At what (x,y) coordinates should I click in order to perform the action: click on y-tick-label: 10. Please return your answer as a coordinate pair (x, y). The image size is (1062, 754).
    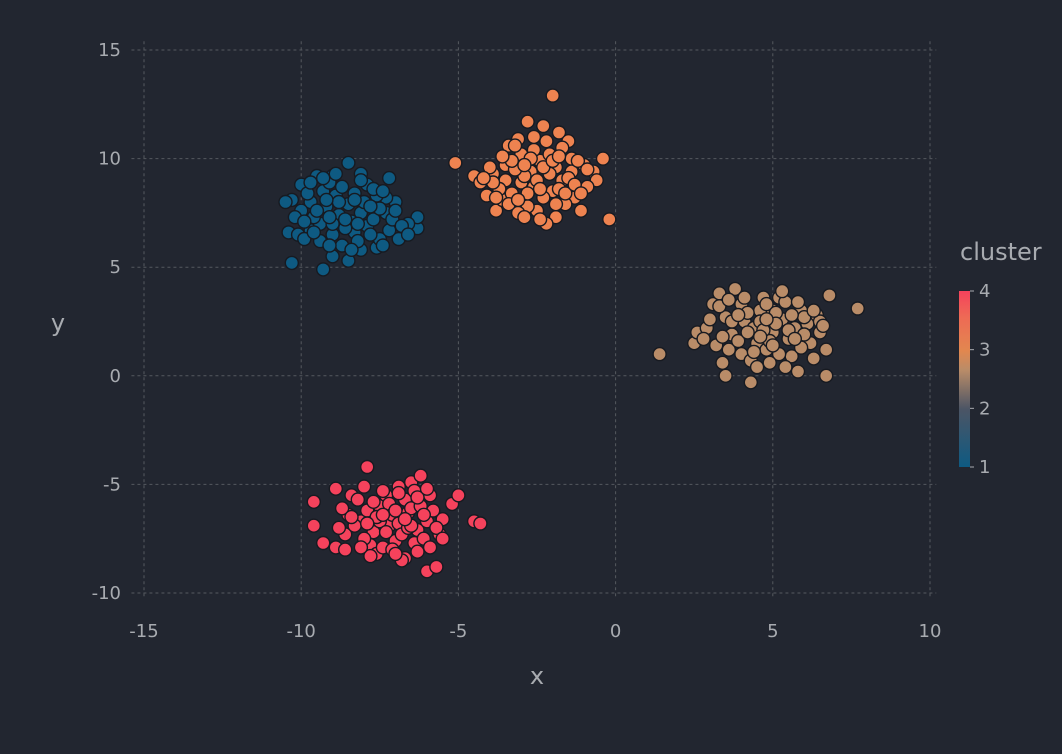
    Looking at the image, I should click on (109, 159).